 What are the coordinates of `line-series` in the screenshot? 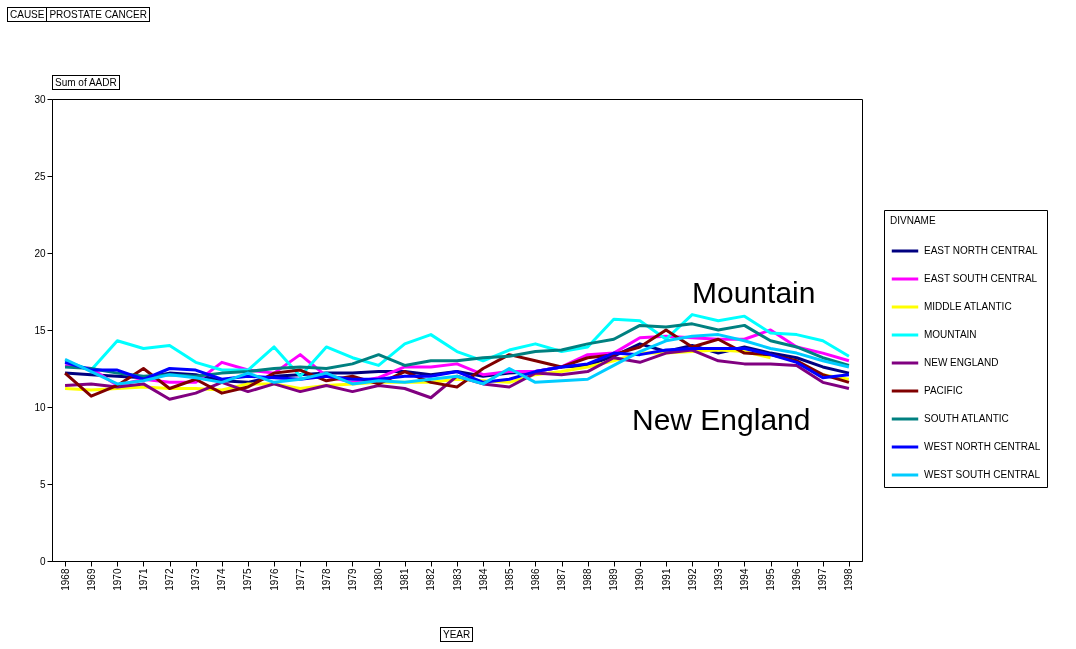 It's located at (457, 374).